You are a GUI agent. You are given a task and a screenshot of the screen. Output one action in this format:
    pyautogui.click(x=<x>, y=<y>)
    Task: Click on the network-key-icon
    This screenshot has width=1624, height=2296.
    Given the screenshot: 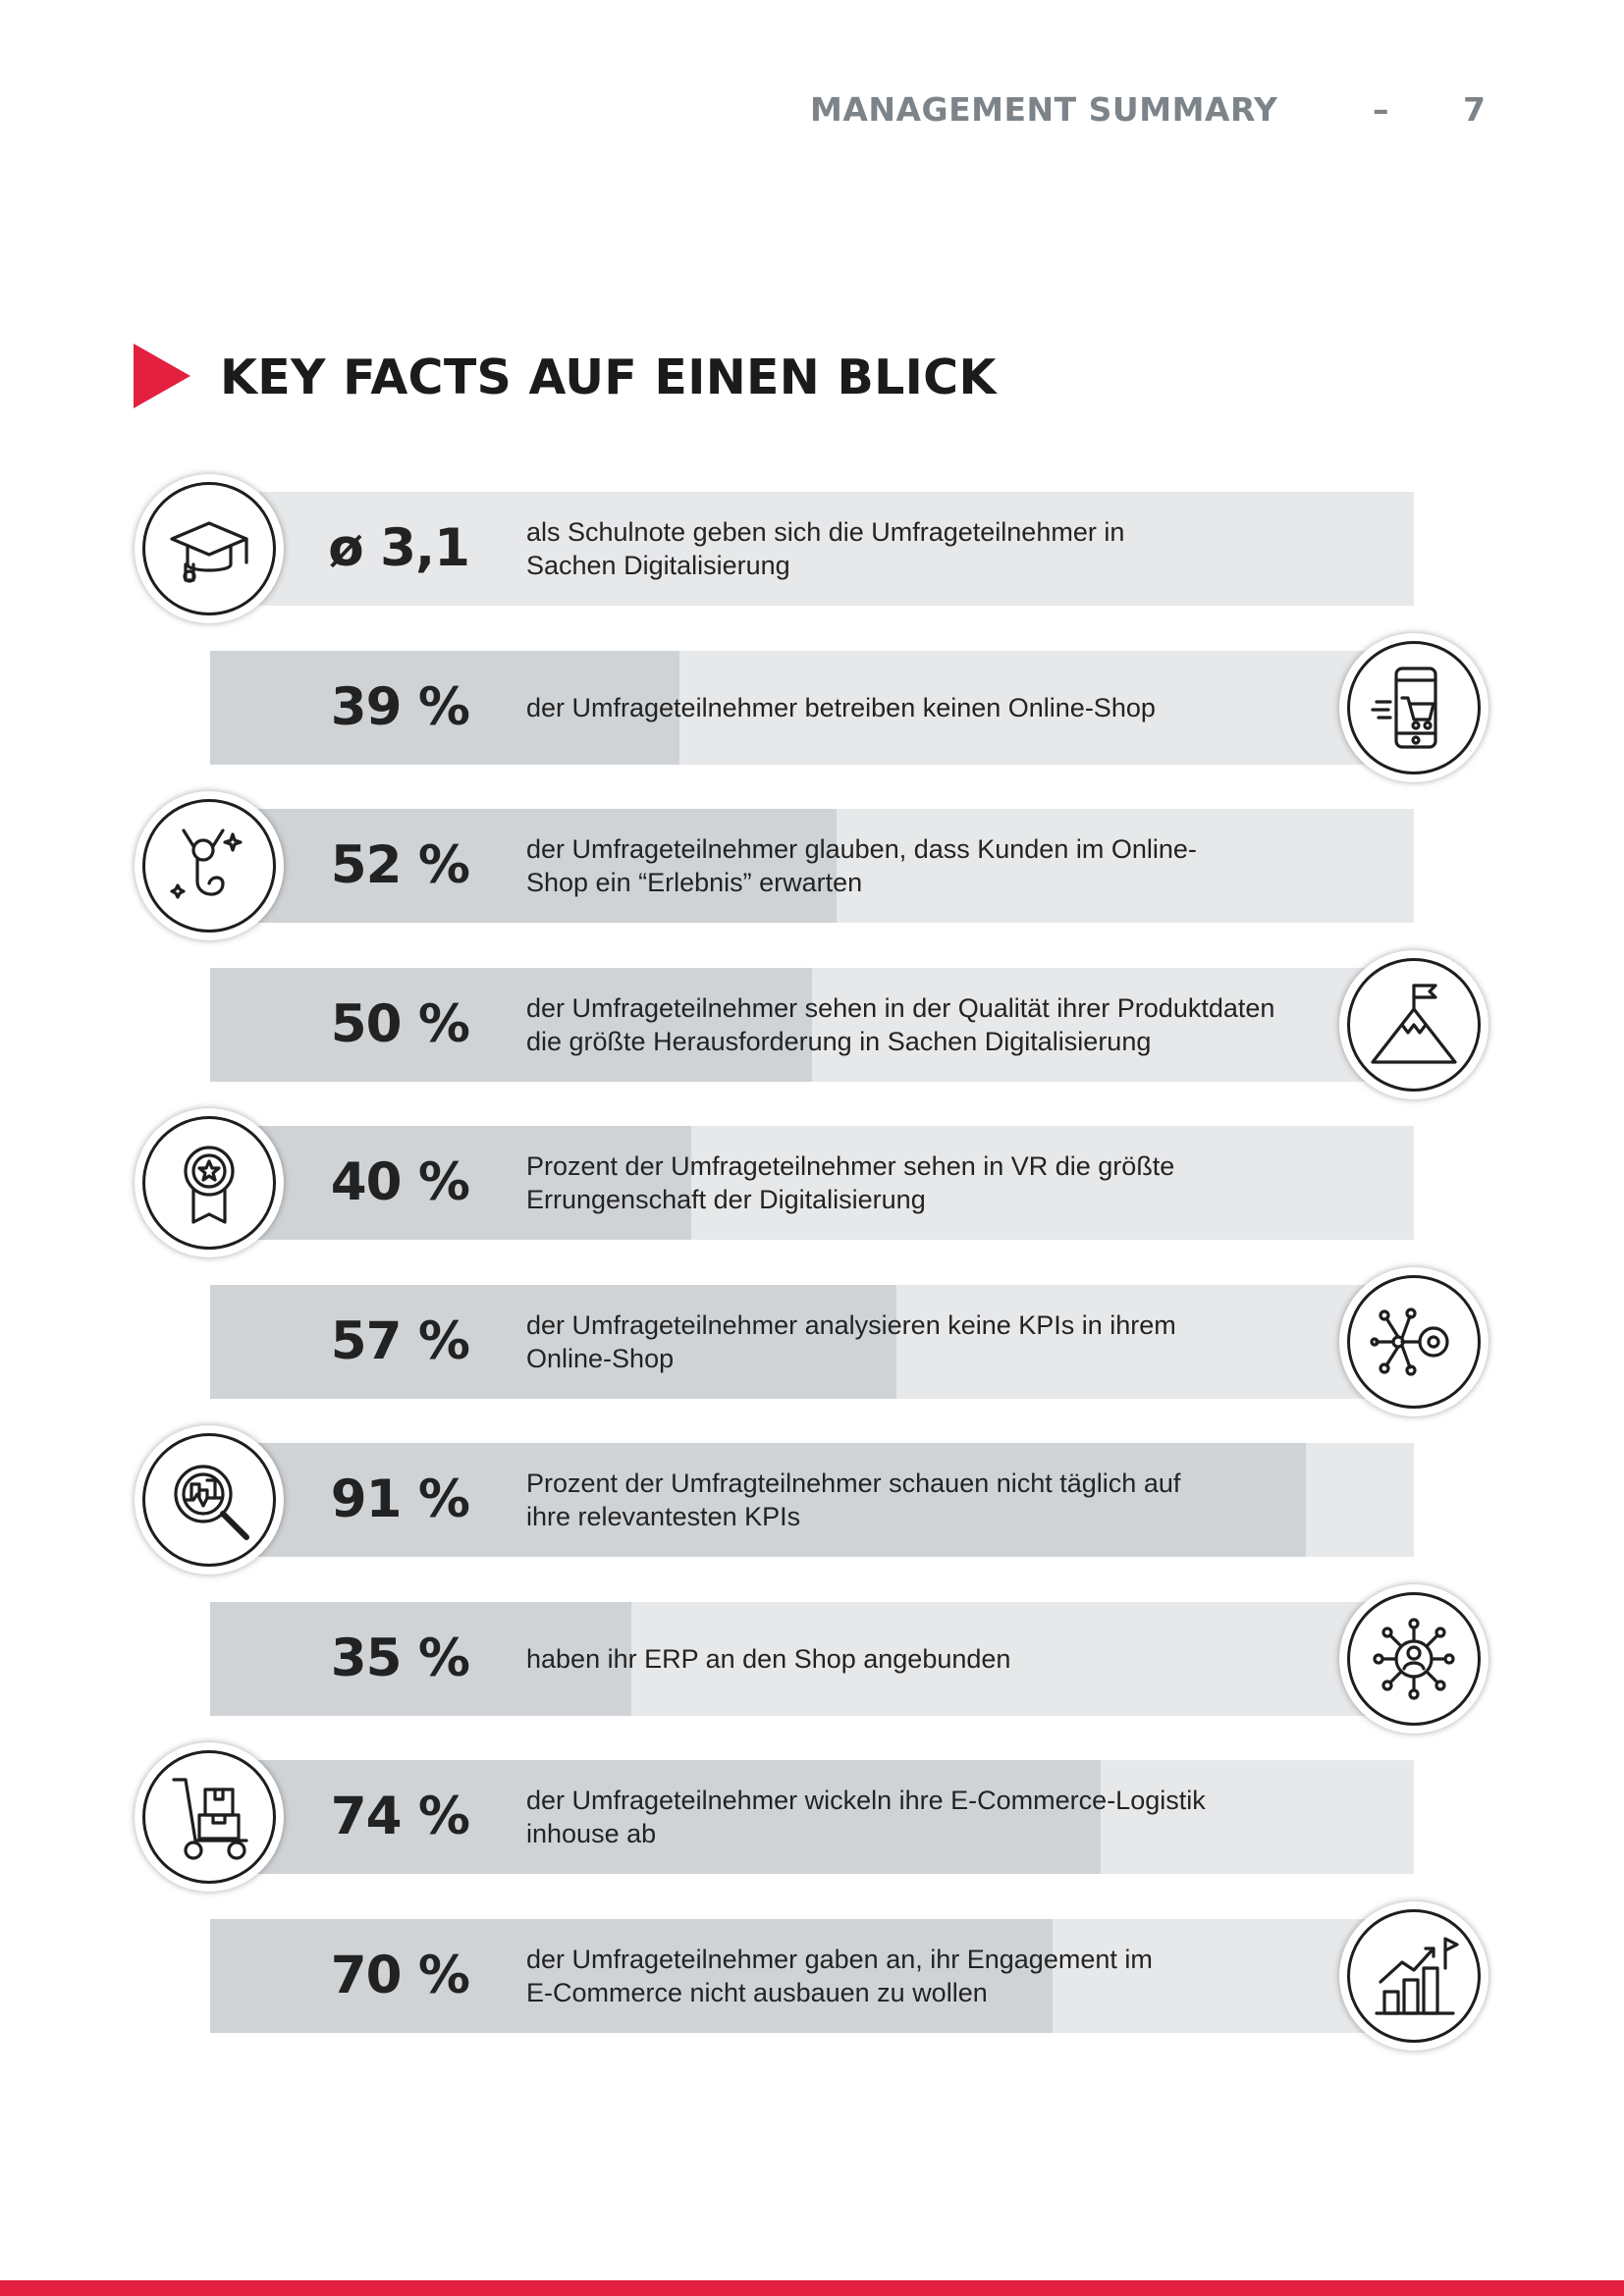 What is the action you would take?
    pyautogui.click(x=1409, y=1342)
    